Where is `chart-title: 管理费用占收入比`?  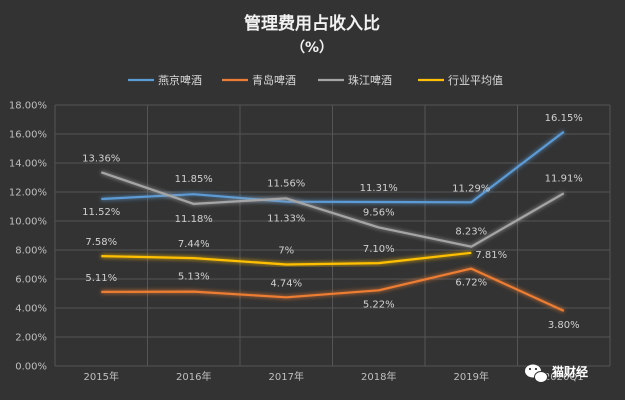 chart-title: 管理费用占收入比 is located at coordinates (312, 23).